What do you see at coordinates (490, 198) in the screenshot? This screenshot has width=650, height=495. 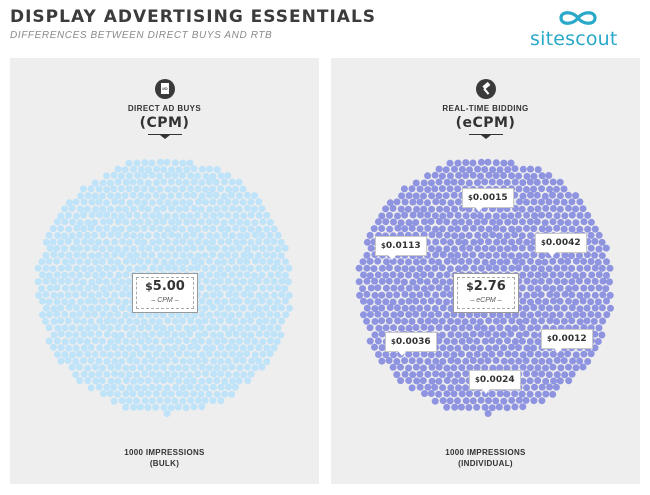 I see `bid-value: 0.0015` at bounding box center [490, 198].